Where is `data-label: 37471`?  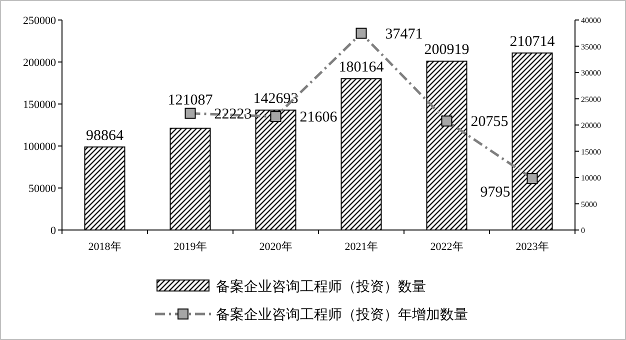
data-label: 37471 is located at coordinates (404, 34).